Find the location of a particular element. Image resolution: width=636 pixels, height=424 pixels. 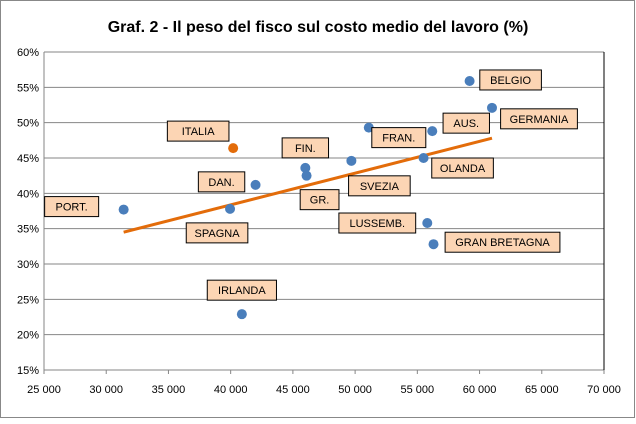

x-tick-label: 35 000 is located at coordinates (169, 390).